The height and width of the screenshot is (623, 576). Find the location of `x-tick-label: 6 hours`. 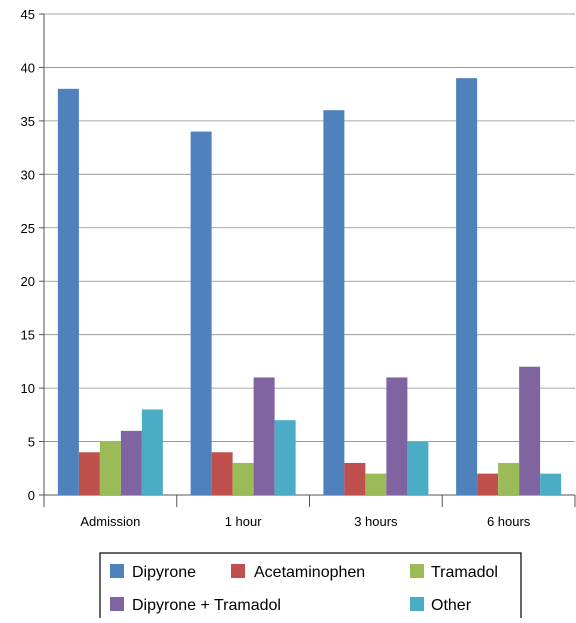

x-tick-label: 6 hours is located at coordinates (509, 521).